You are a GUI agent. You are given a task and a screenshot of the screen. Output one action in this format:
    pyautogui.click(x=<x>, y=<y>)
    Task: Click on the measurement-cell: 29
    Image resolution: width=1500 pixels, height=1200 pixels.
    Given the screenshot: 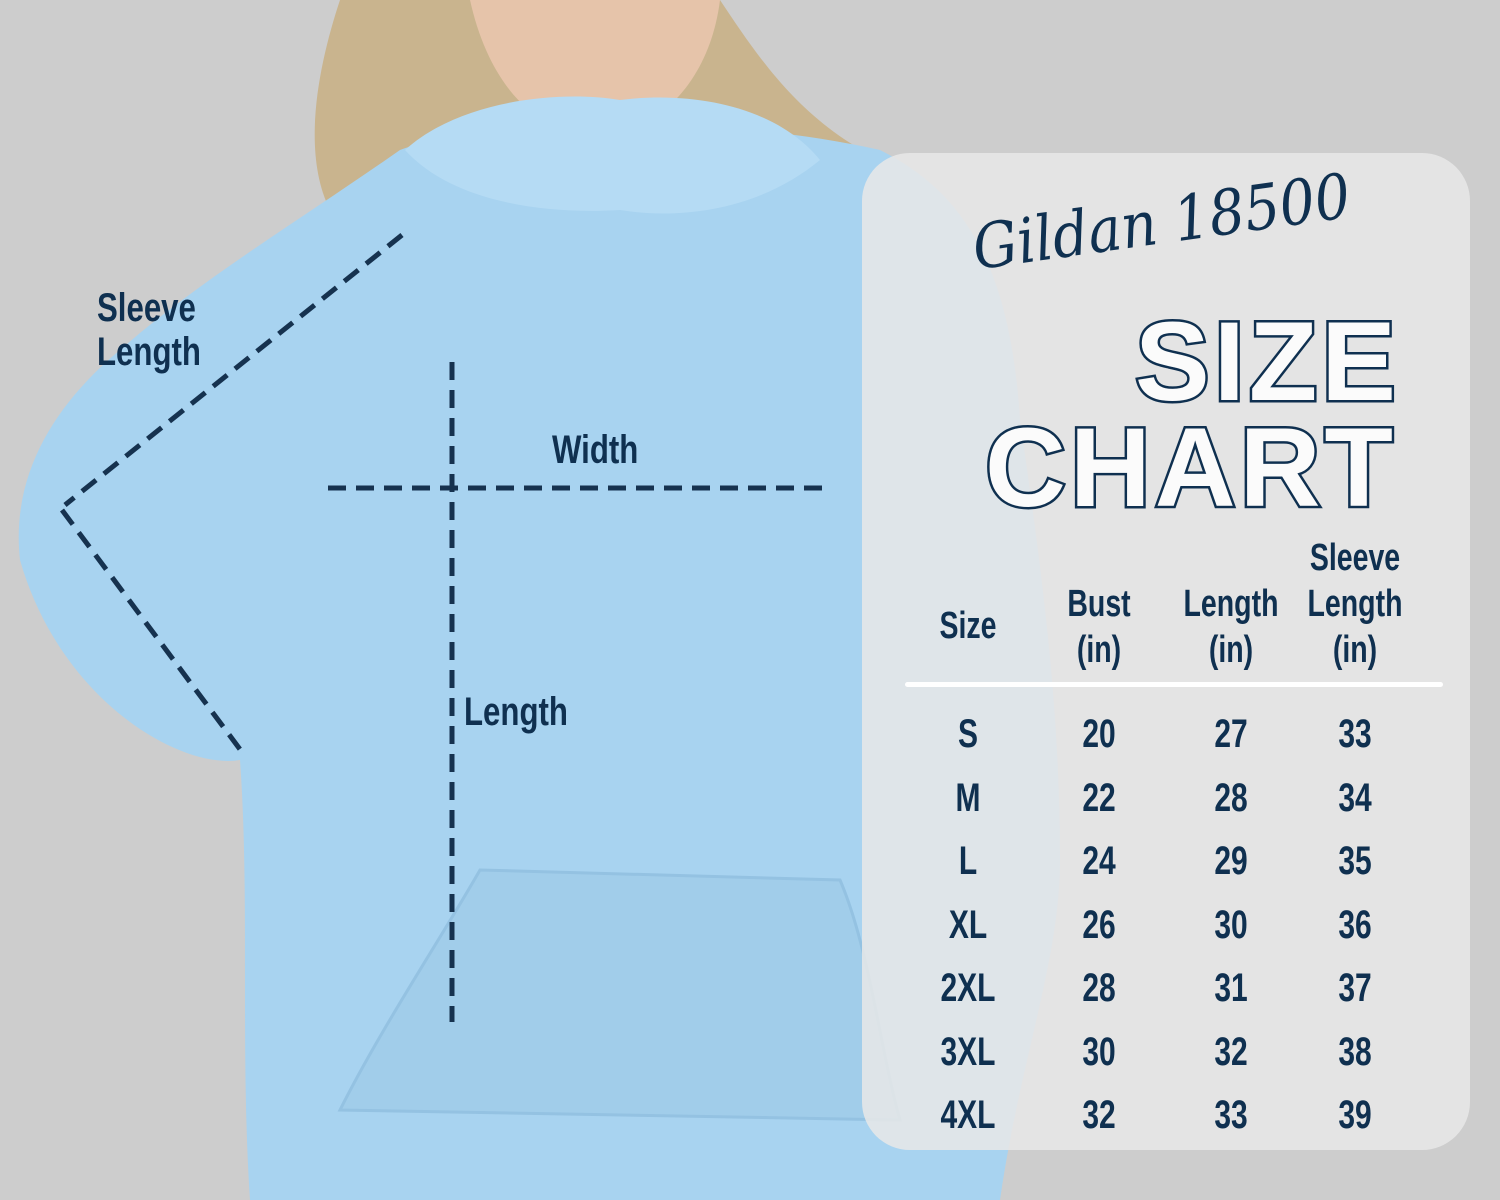 What is the action you would take?
    pyautogui.click(x=1231, y=861)
    